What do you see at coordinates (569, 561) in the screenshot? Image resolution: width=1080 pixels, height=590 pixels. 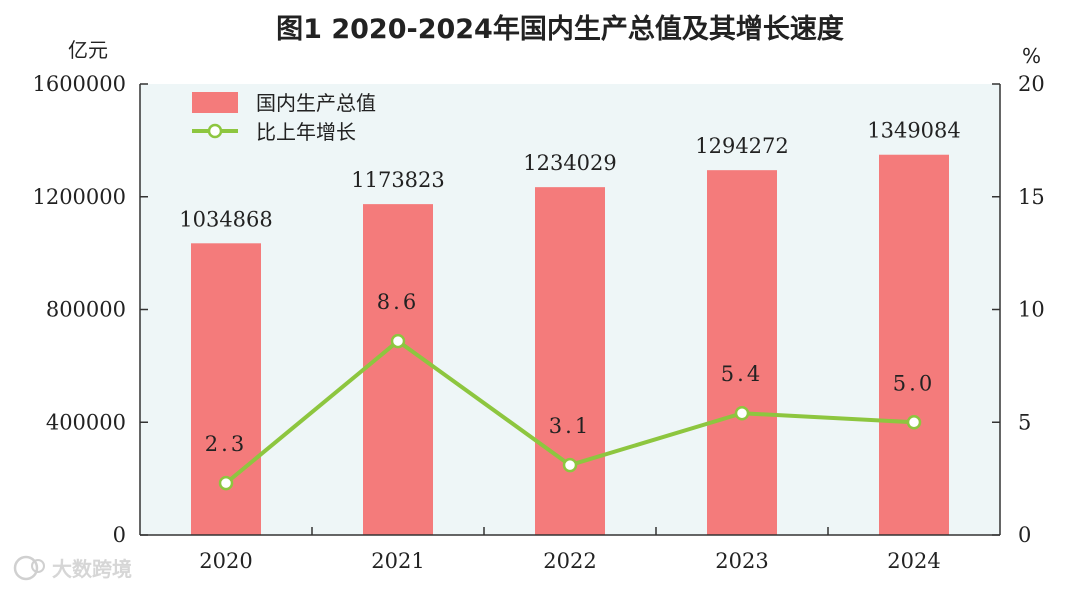 I see `x-tick-label-2022: 2022` at bounding box center [569, 561].